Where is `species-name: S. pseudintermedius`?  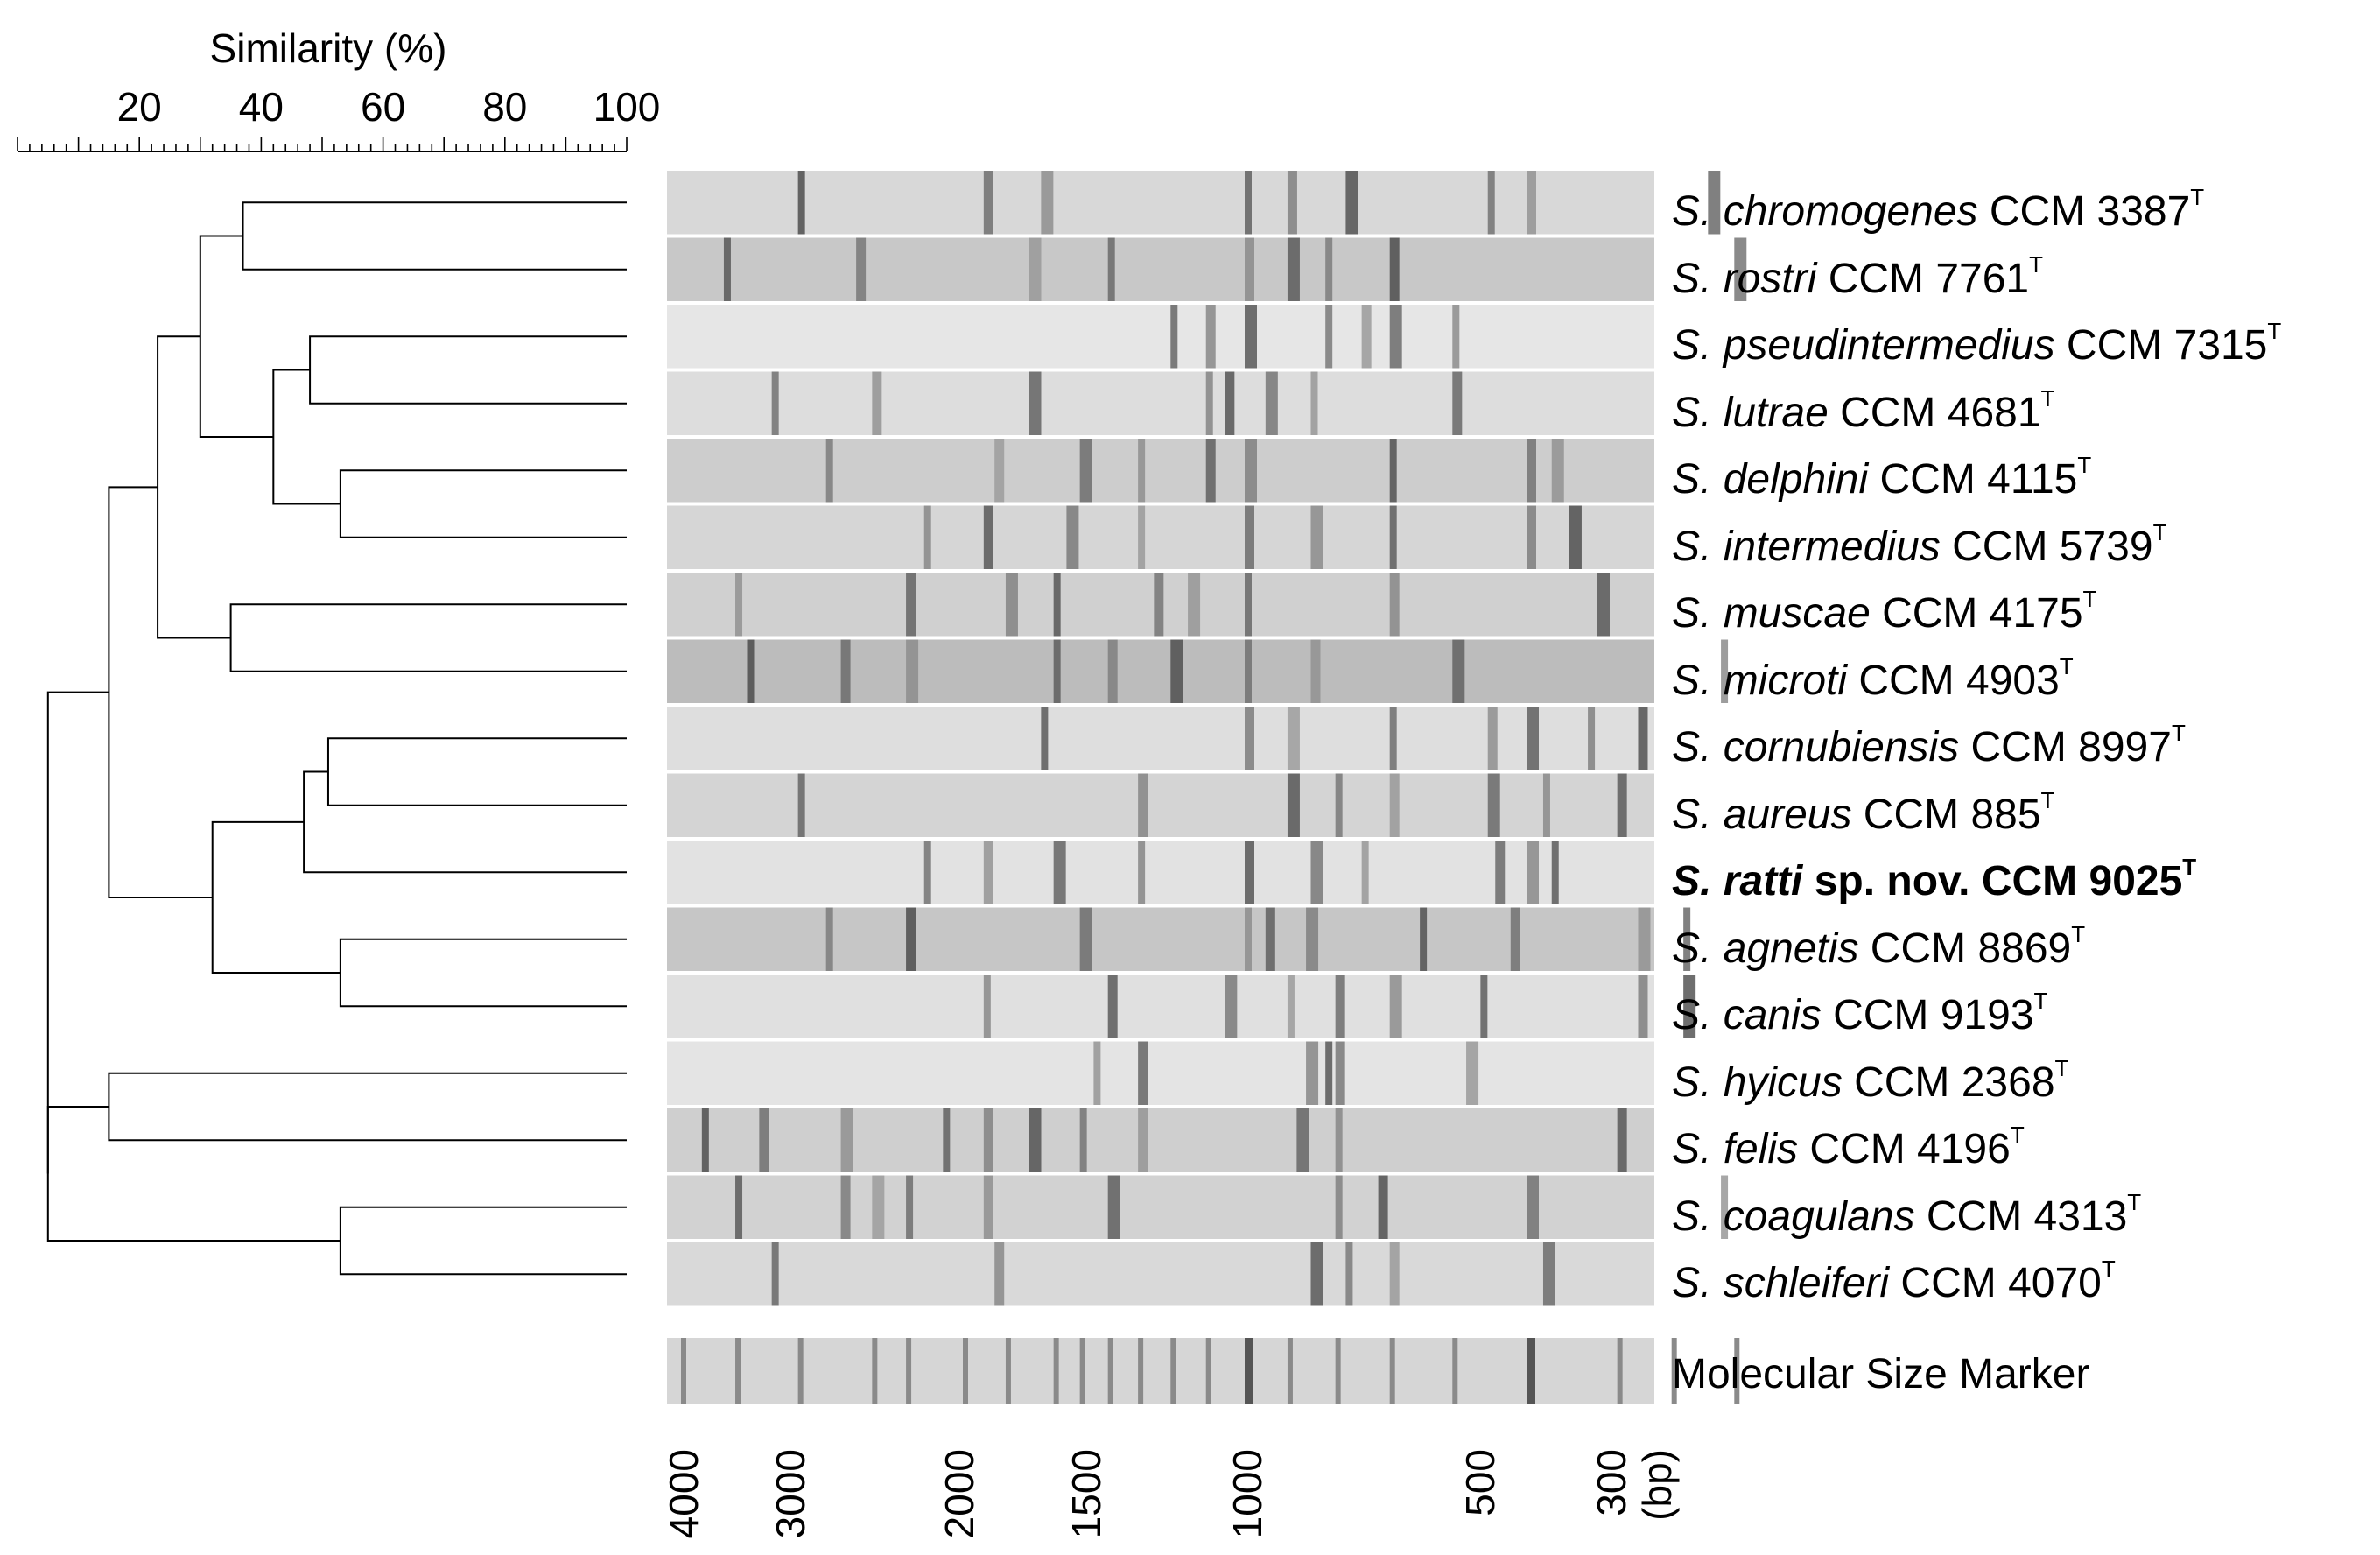 species-name: S. pseudintermedius is located at coordinates (1863, 345).